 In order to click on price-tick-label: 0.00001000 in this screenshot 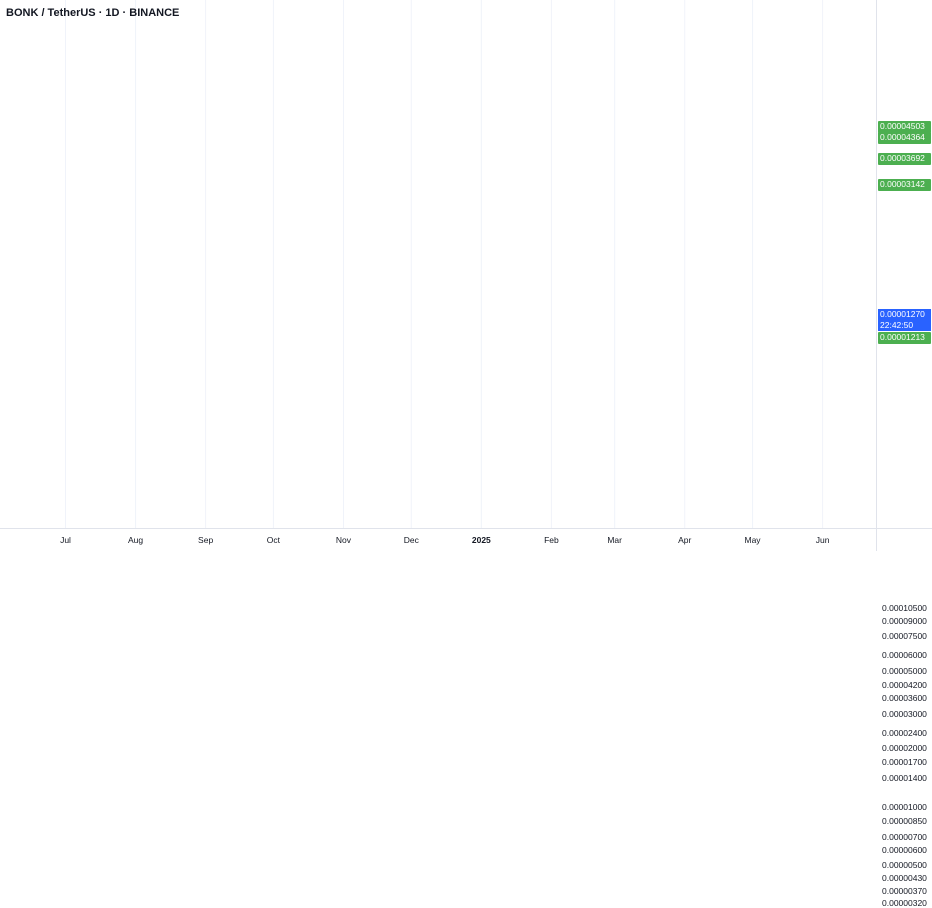, I will do `click(904, 806)`.